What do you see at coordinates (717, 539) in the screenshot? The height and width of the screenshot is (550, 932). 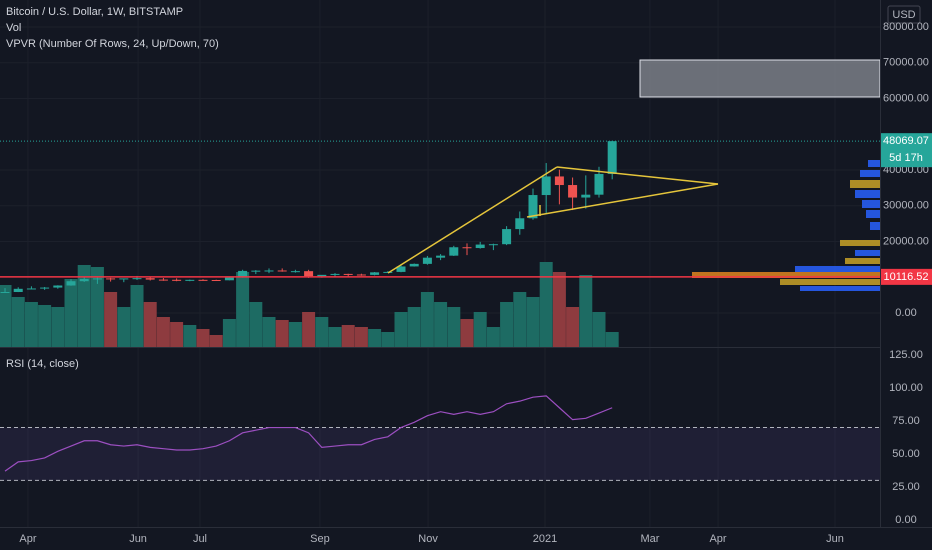 I see `x-tick-label: Apr` at bounding box center [717, 539].